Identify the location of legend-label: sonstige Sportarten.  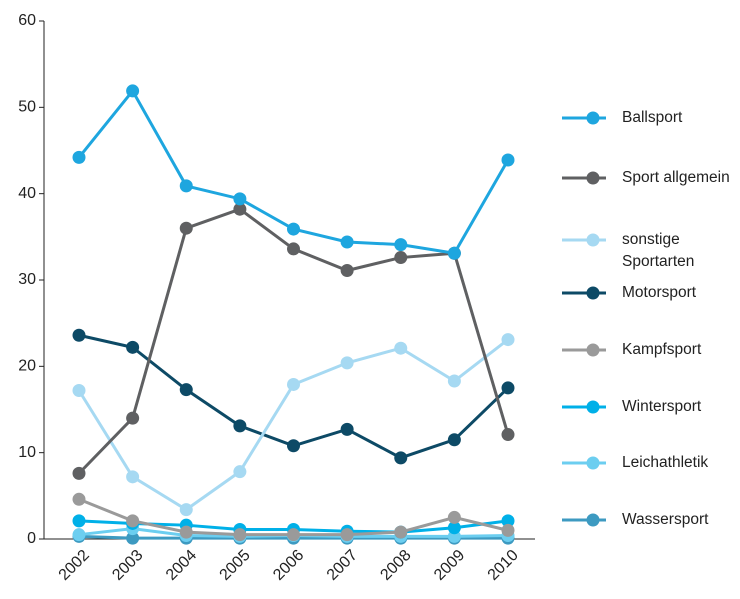
(658, 250).